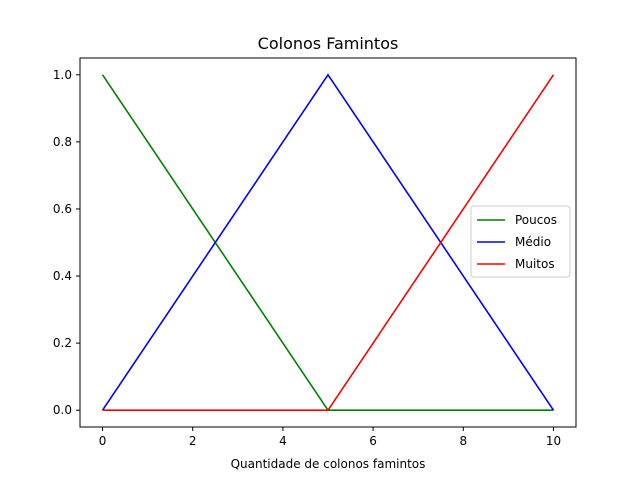 This screenshot has height=480, width=640. What do you see at coordinates (62, 410) in the screenshot?
I see `y-tick-label: 0.0` at bounding box center [62, 410].